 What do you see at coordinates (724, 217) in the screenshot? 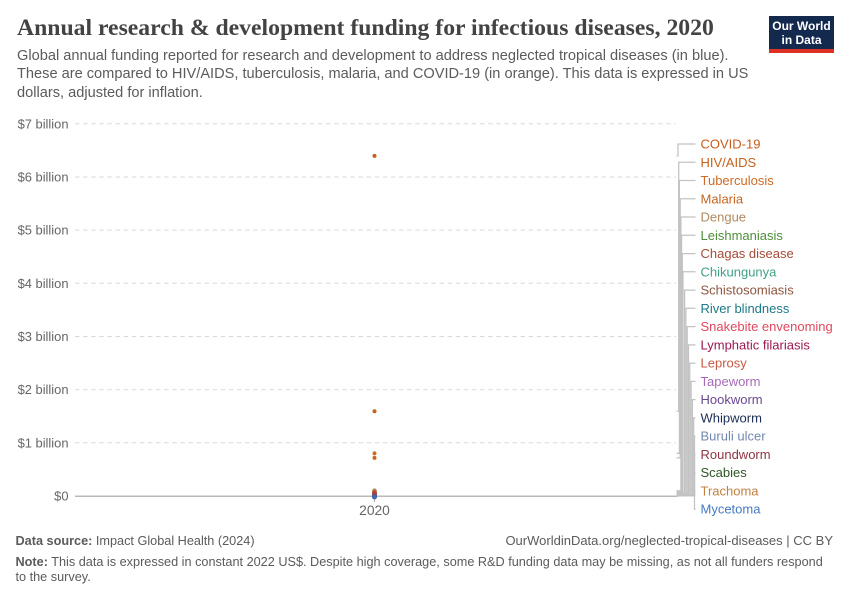
I see `svg-text: Dengue` at bounding box center [724, 217].